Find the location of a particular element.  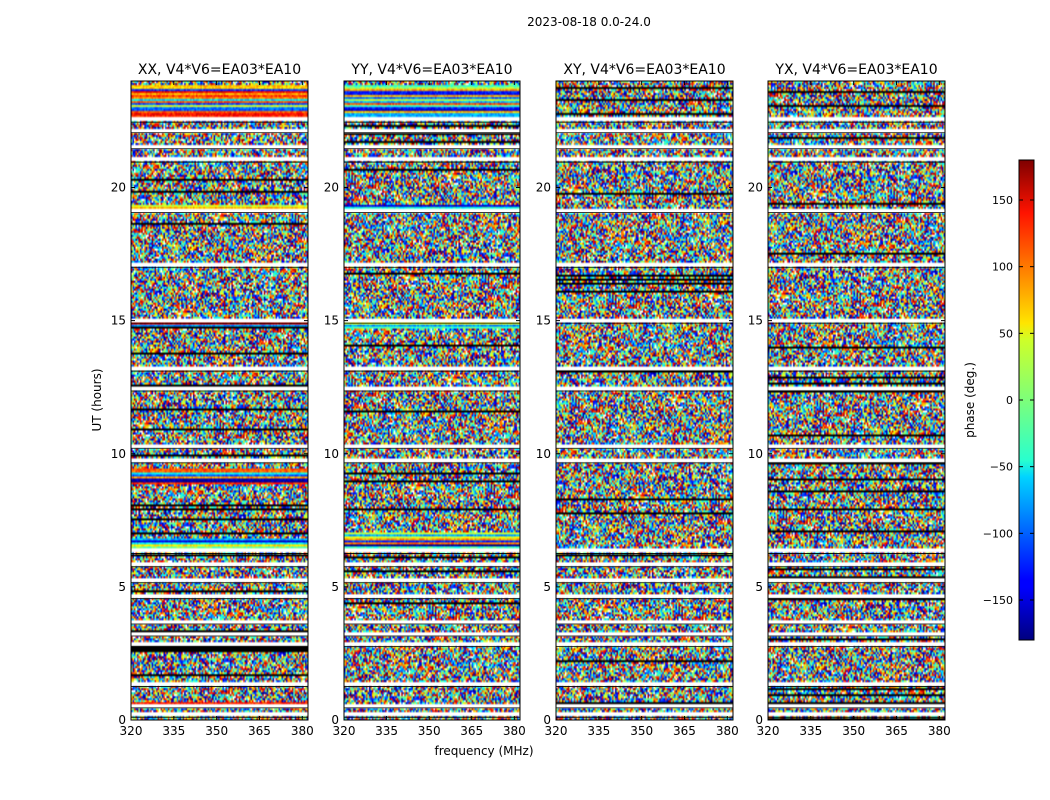

x-axis-label: frequency (MHz) is located at coordinates (483, 751).